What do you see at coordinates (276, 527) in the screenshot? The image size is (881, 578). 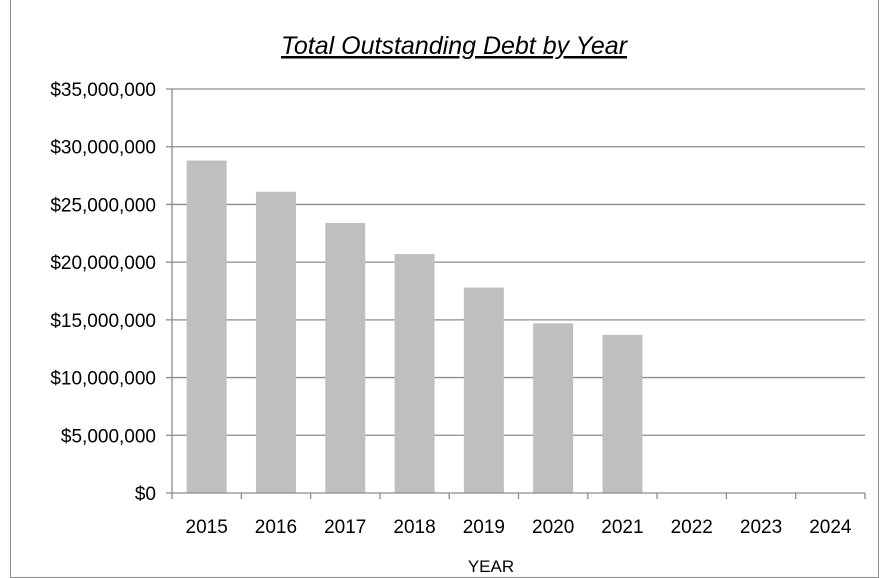 I see `x-tick-label: 2016` at bounding box center [276, 527].